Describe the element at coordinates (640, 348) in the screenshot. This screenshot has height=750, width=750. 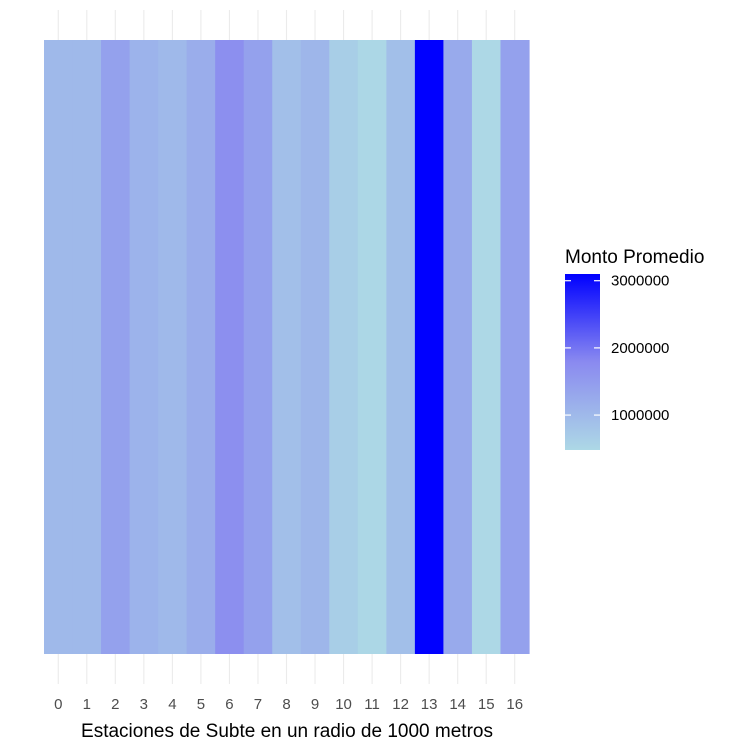
I see `legend-tick-label: 2000000` at that location.